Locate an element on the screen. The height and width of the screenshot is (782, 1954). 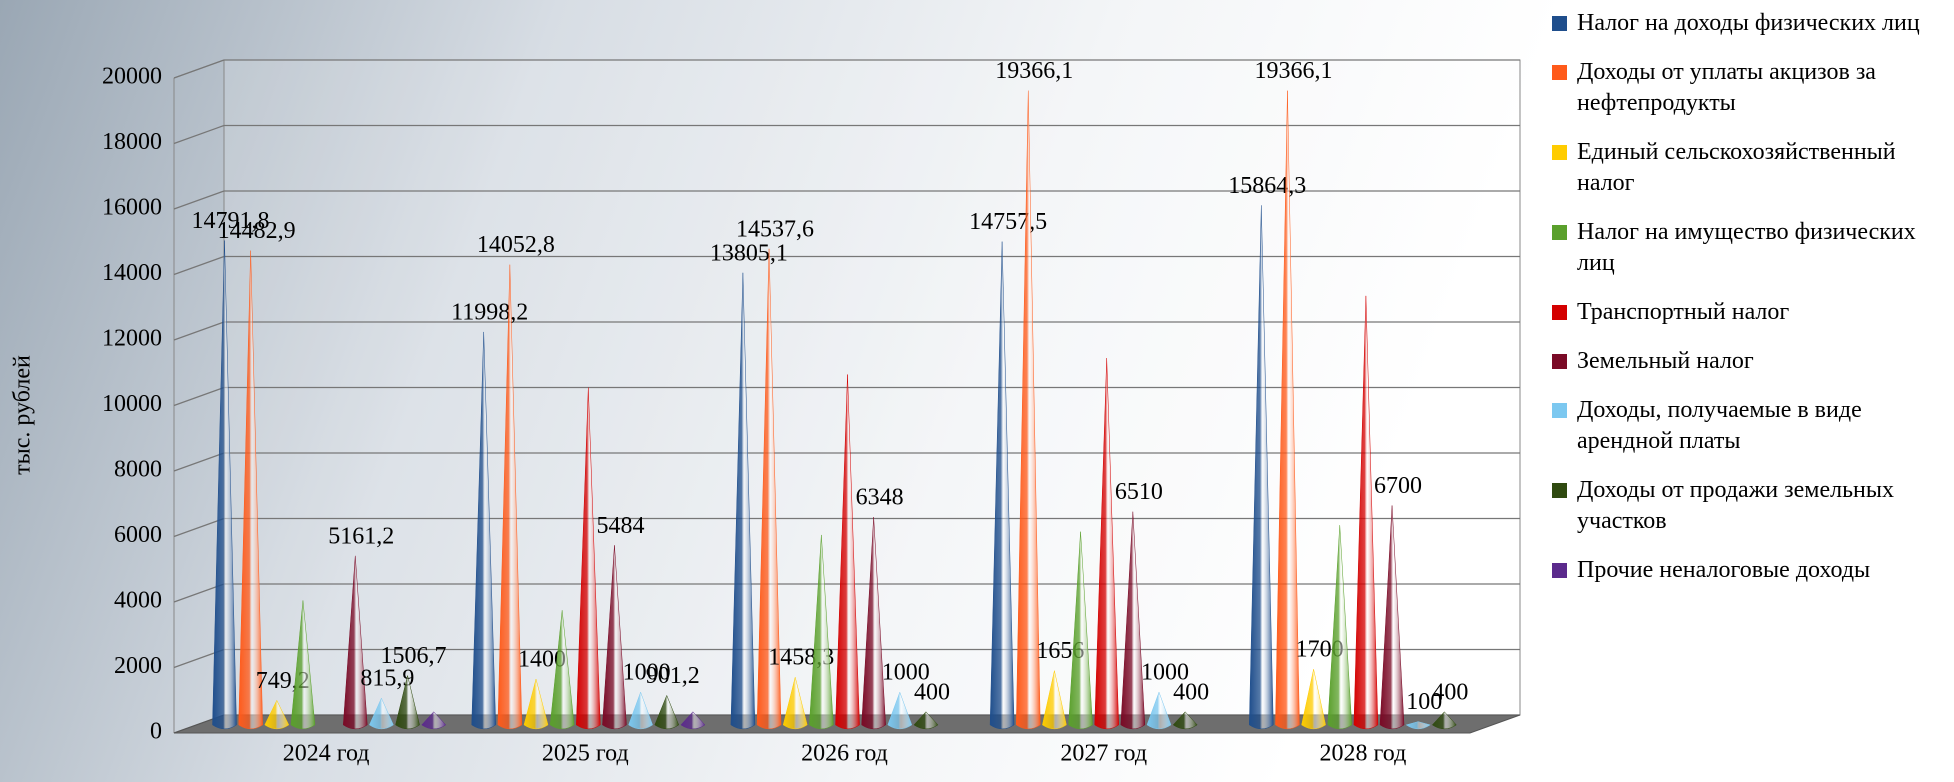
legend-item: Транспортный налог is located at coordinates (1750, 312).